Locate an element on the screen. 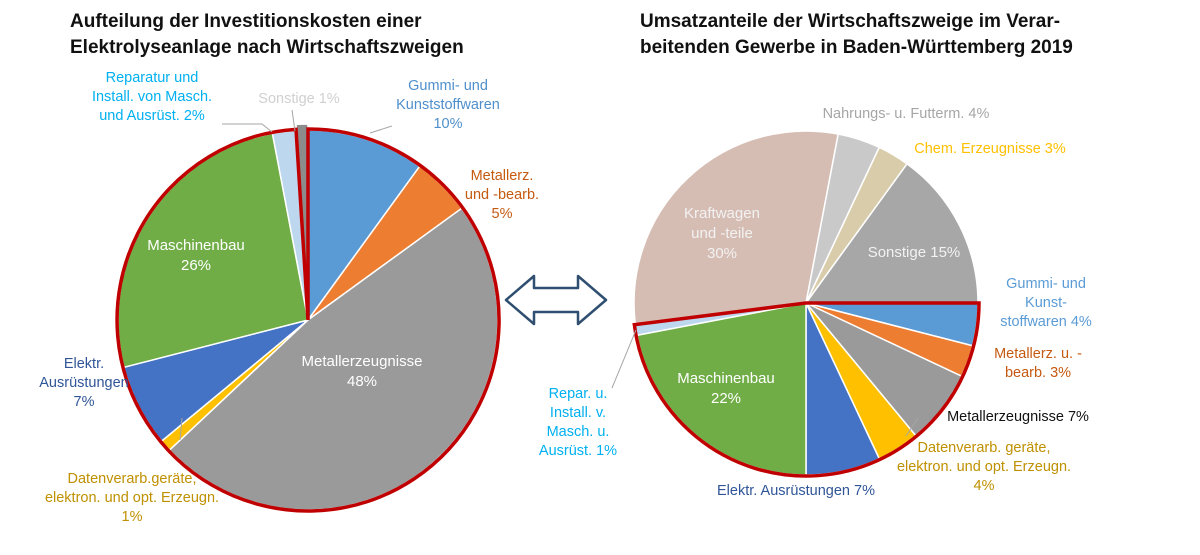 Image resolution: width=1200 pixels, height=555 pixels. right-slice-label-1-line-0: Metallerz. u. - is located at coordinates (1038, 354).